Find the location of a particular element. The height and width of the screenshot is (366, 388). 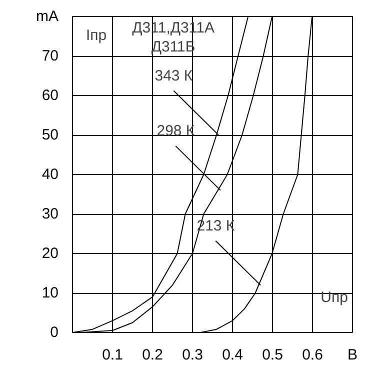

x-tick-label: В is located at coordinates (353, 355).